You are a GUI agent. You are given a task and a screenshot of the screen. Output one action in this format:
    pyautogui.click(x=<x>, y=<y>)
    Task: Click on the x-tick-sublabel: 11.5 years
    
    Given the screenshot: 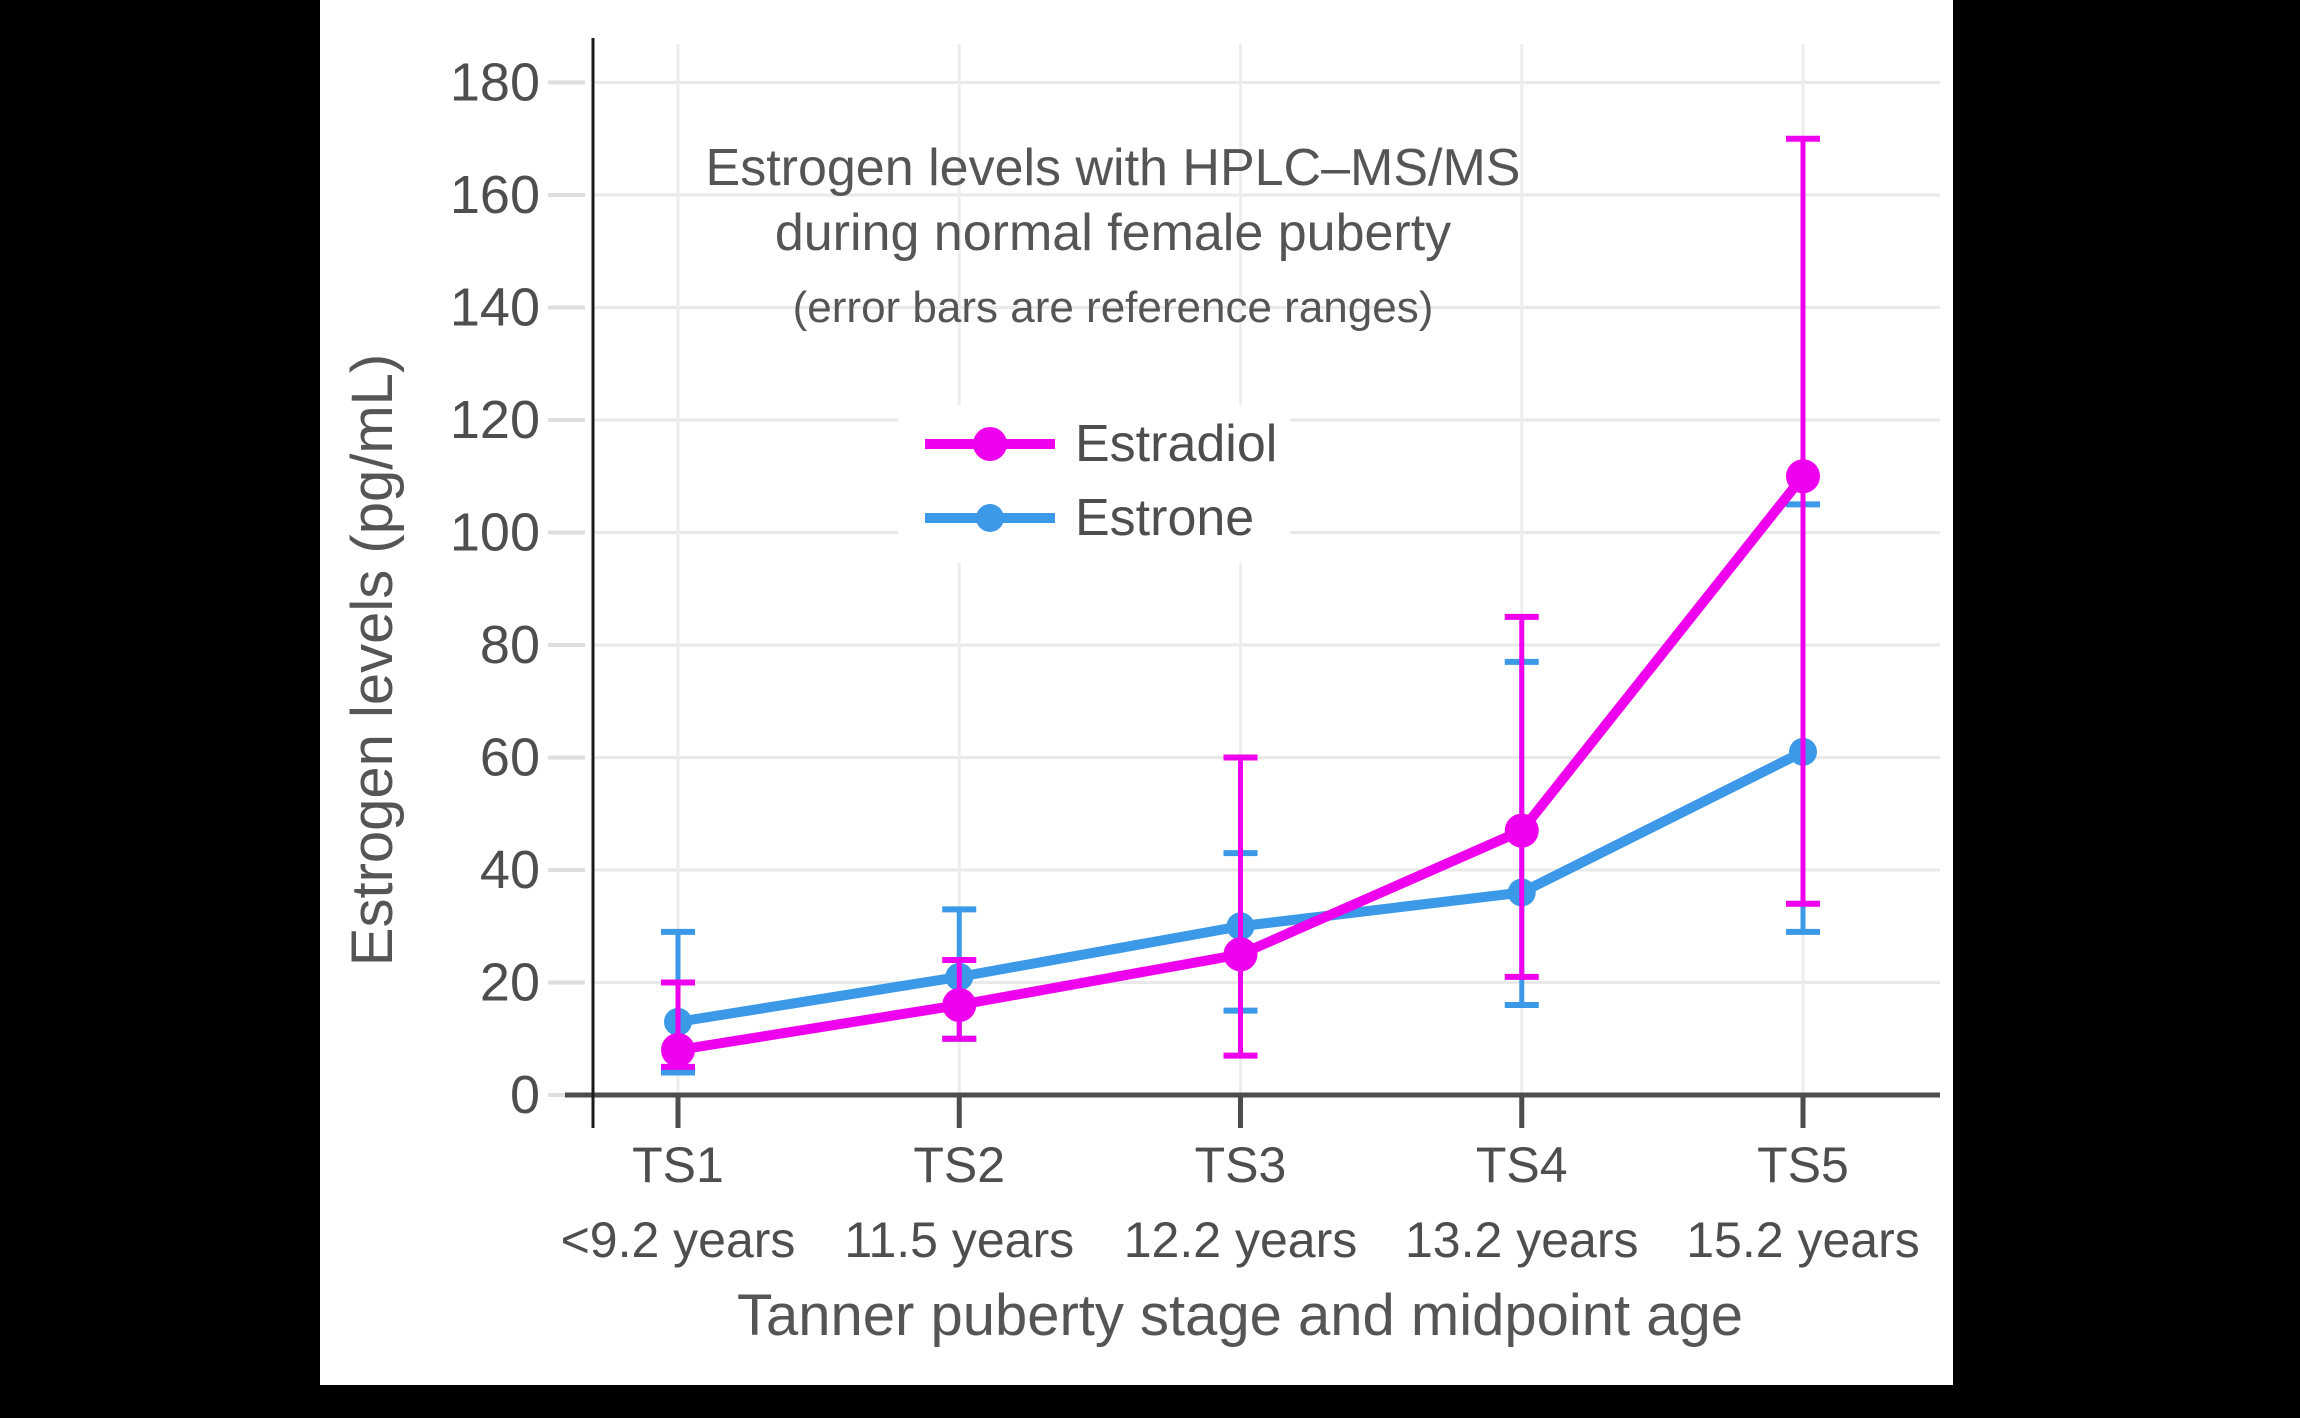 What is the action you would take?
    pyautogui.click(x=959, y=1240)
    